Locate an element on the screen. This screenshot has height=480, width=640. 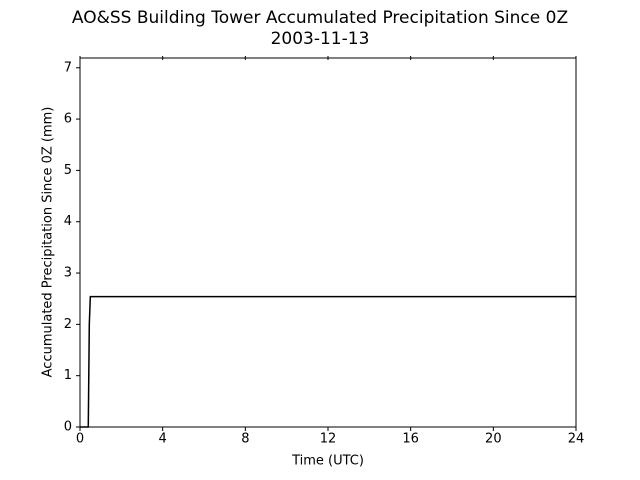
y-tick-label: 2 is located at coordinates (68, 324).